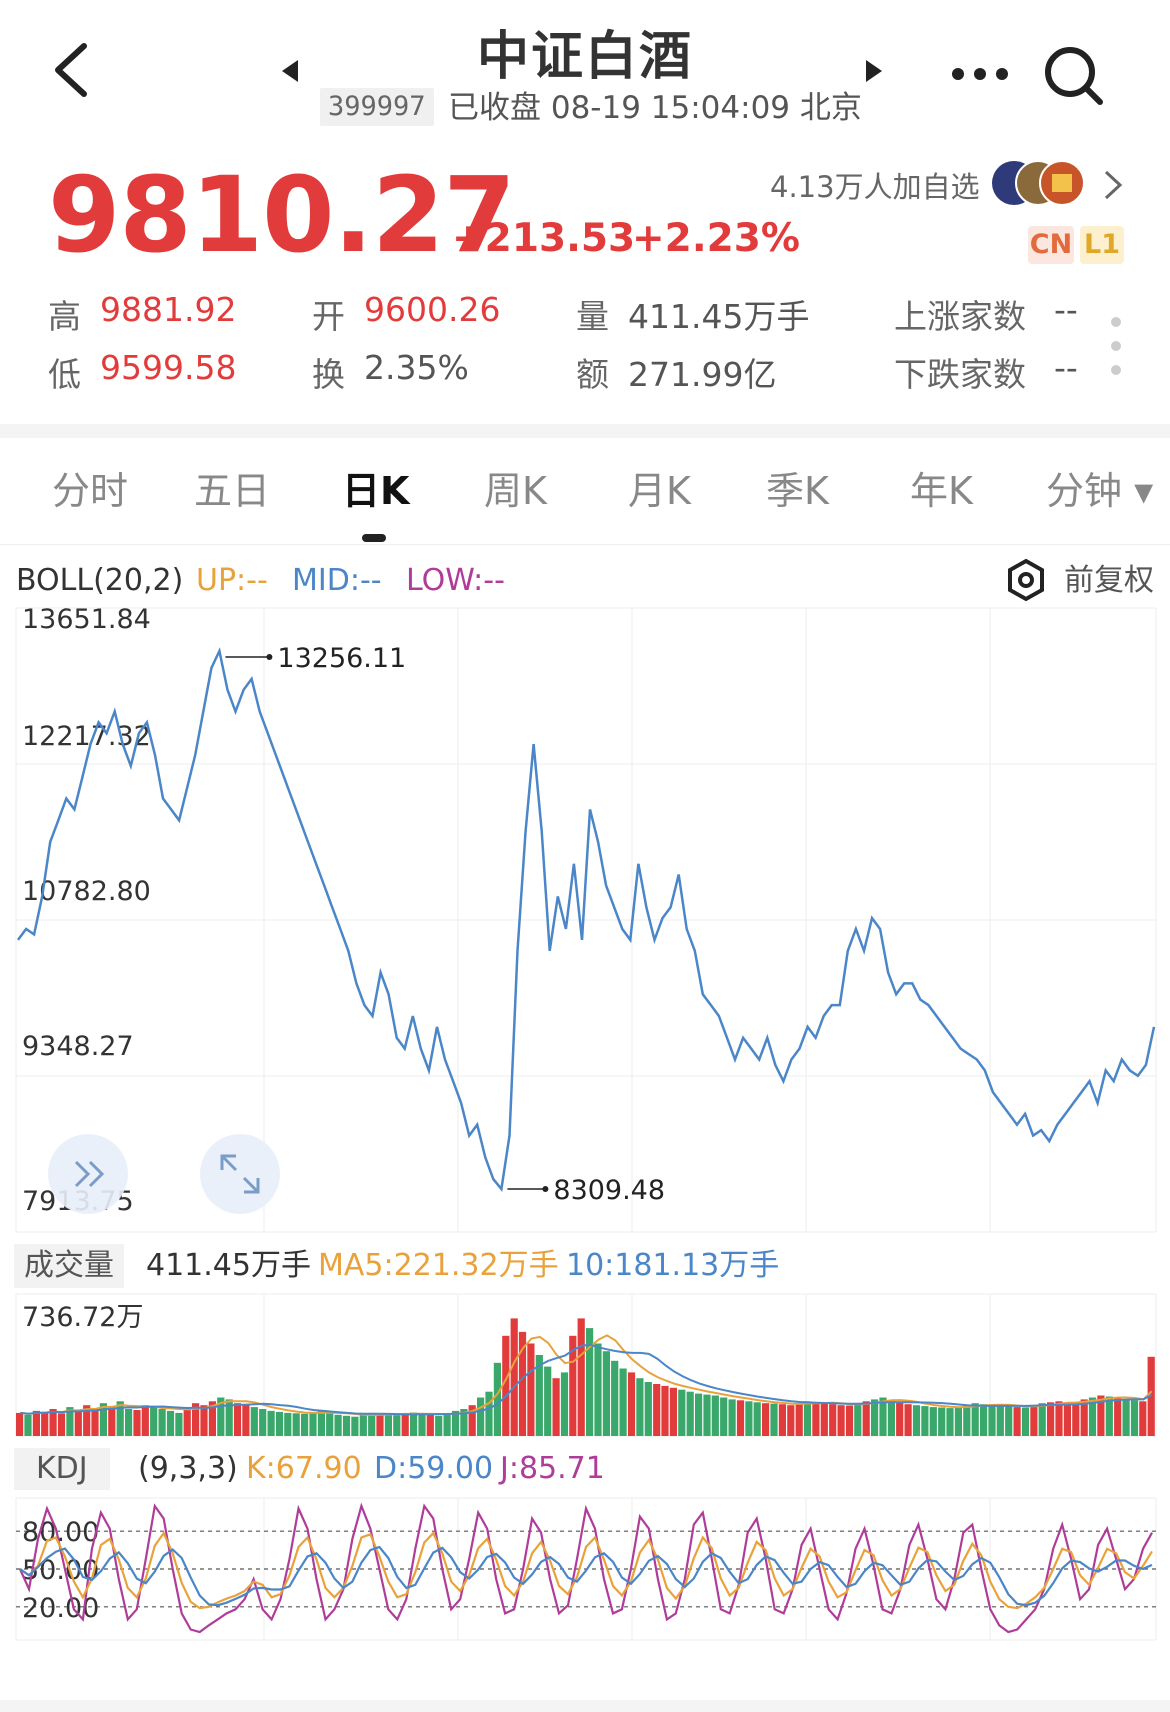 The width and height of the screenshot is (1170, 1712). What do you see at coordinates (69, 1266) in the screenshot?
I see `volume-tag: 成交量` at bounding box center [69, 1266].